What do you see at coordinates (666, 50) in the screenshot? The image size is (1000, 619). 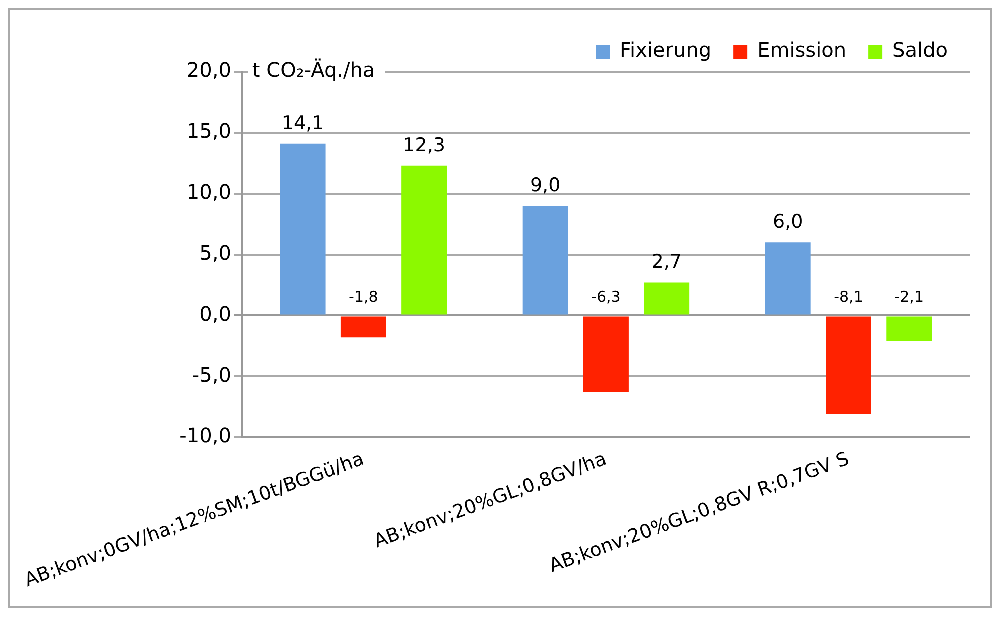 I see `legend-label: Fixierung` at bounding box center [666, 50].